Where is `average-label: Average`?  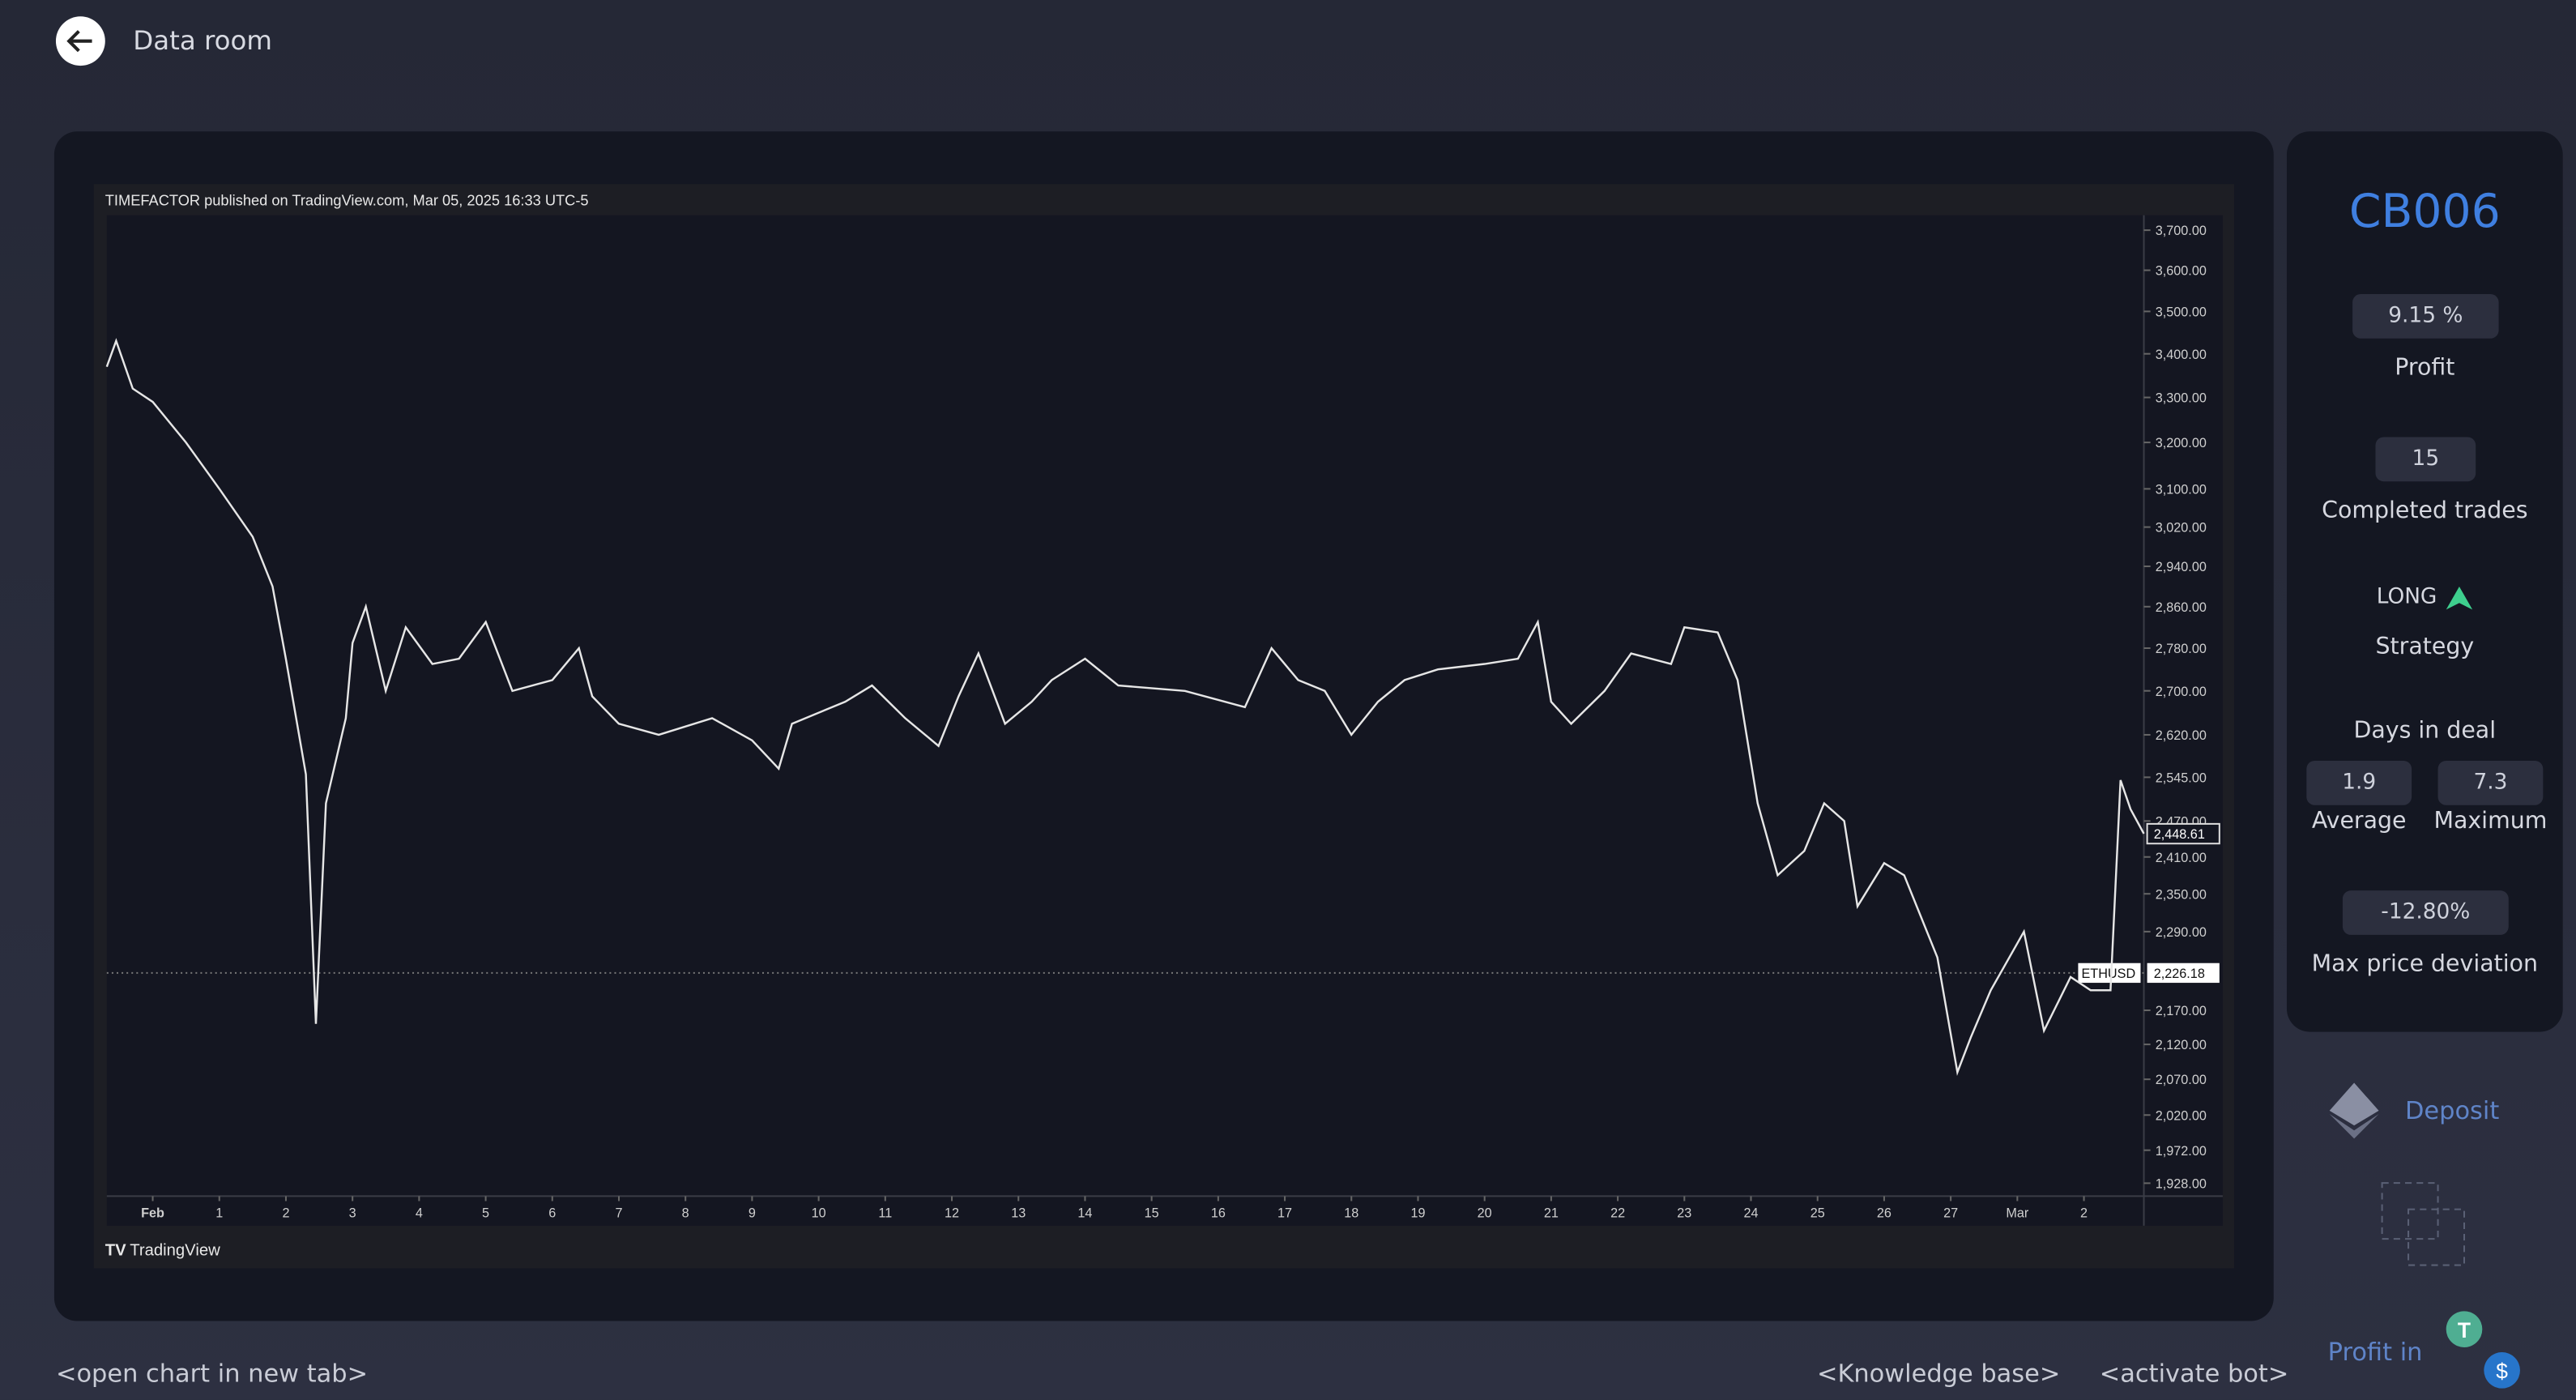 average-label: Average is located at coordinates (2359, 821).